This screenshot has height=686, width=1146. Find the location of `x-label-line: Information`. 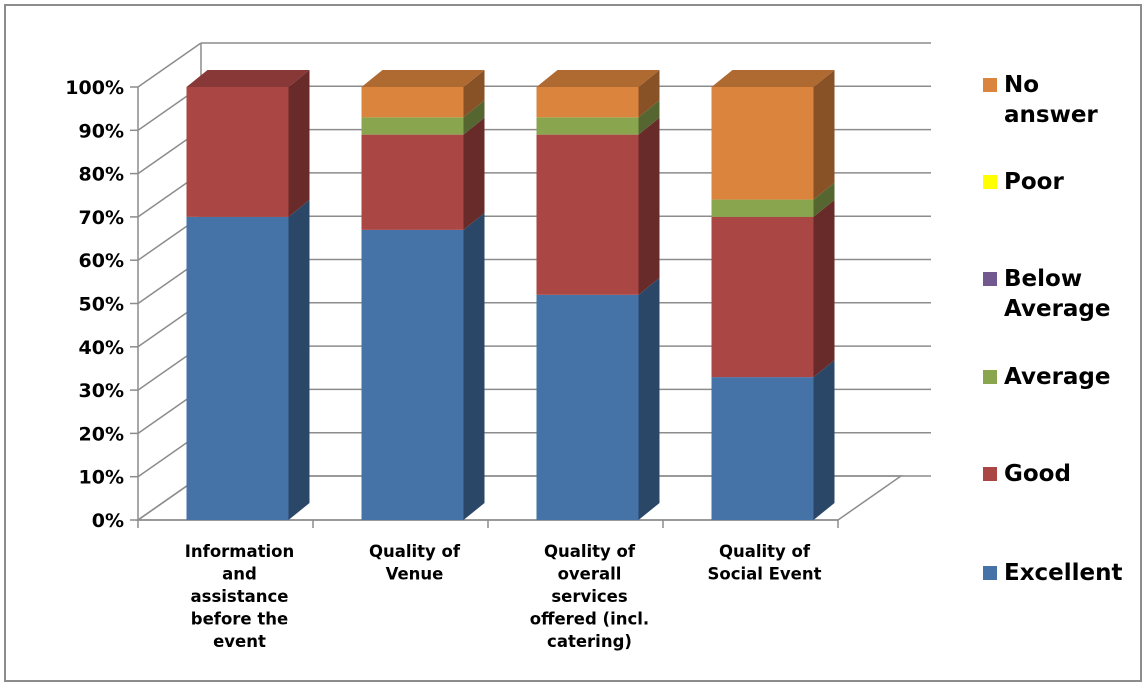

x-label-line: Information is located at coordinates (240, 551).